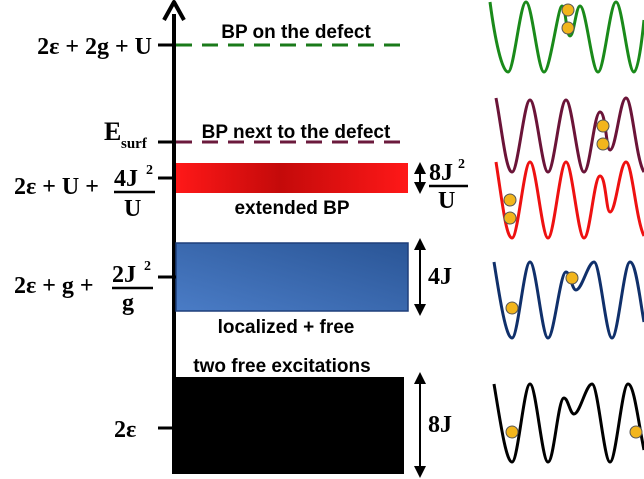 This screenshot has width=644, height=479. I want to click on extended-bp-band, so click(292, 178).